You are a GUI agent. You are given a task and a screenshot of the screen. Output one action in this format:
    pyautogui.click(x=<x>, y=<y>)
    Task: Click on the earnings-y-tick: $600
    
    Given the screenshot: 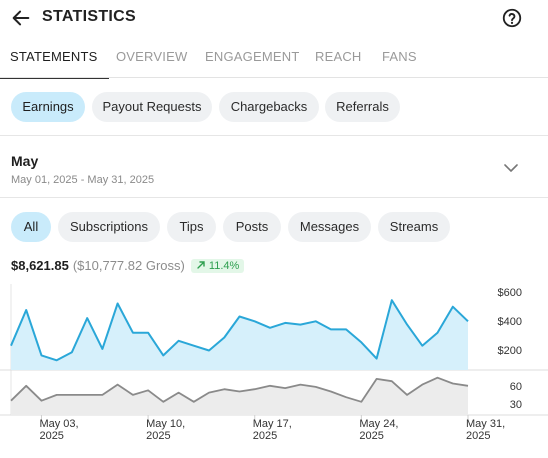 What is the action you would take?
    pyautogui.click(x=510, y=293)
    